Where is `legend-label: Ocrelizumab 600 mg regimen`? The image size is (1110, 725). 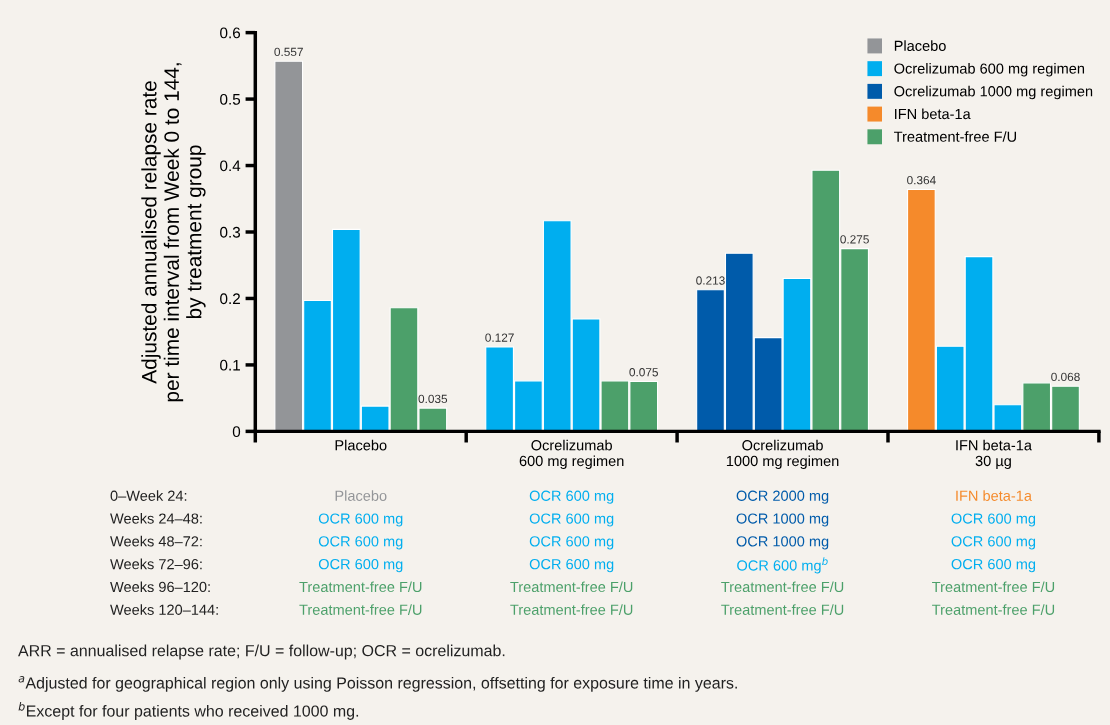 legend-label: Ocrelizumab 600 mg regimen is located at coordinates (989, 70).